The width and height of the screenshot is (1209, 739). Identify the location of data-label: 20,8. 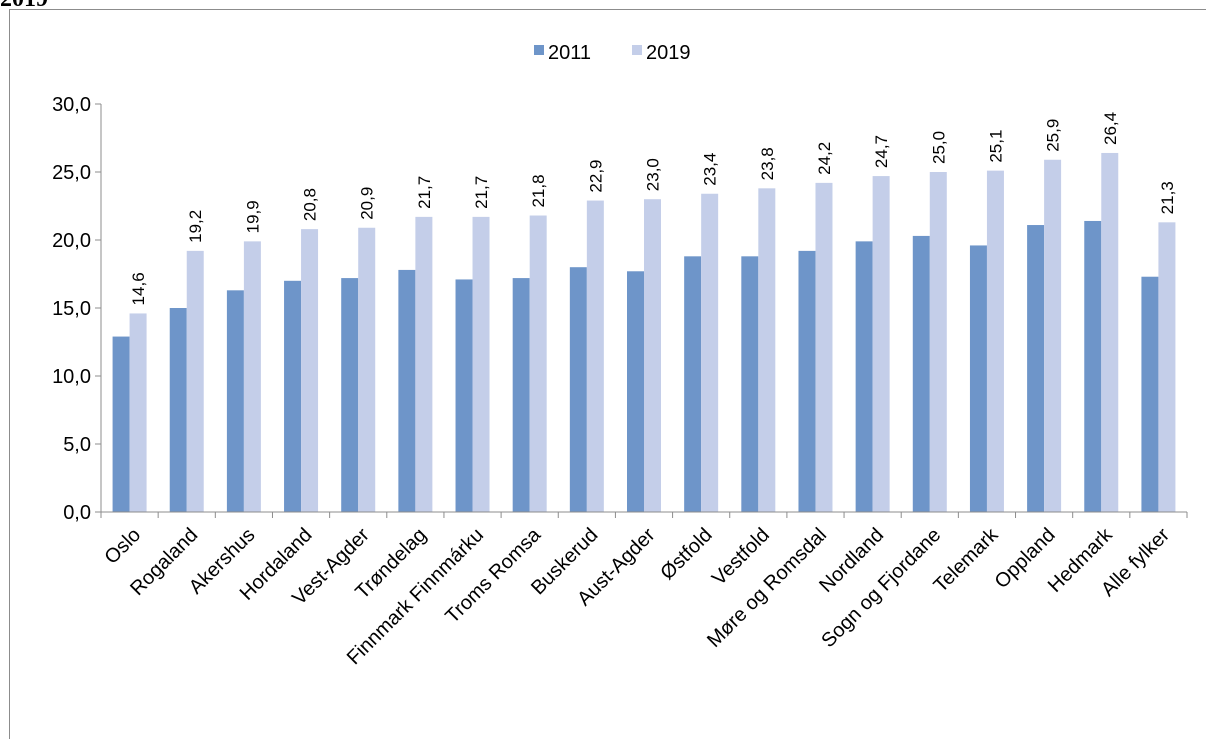
(310, 204).